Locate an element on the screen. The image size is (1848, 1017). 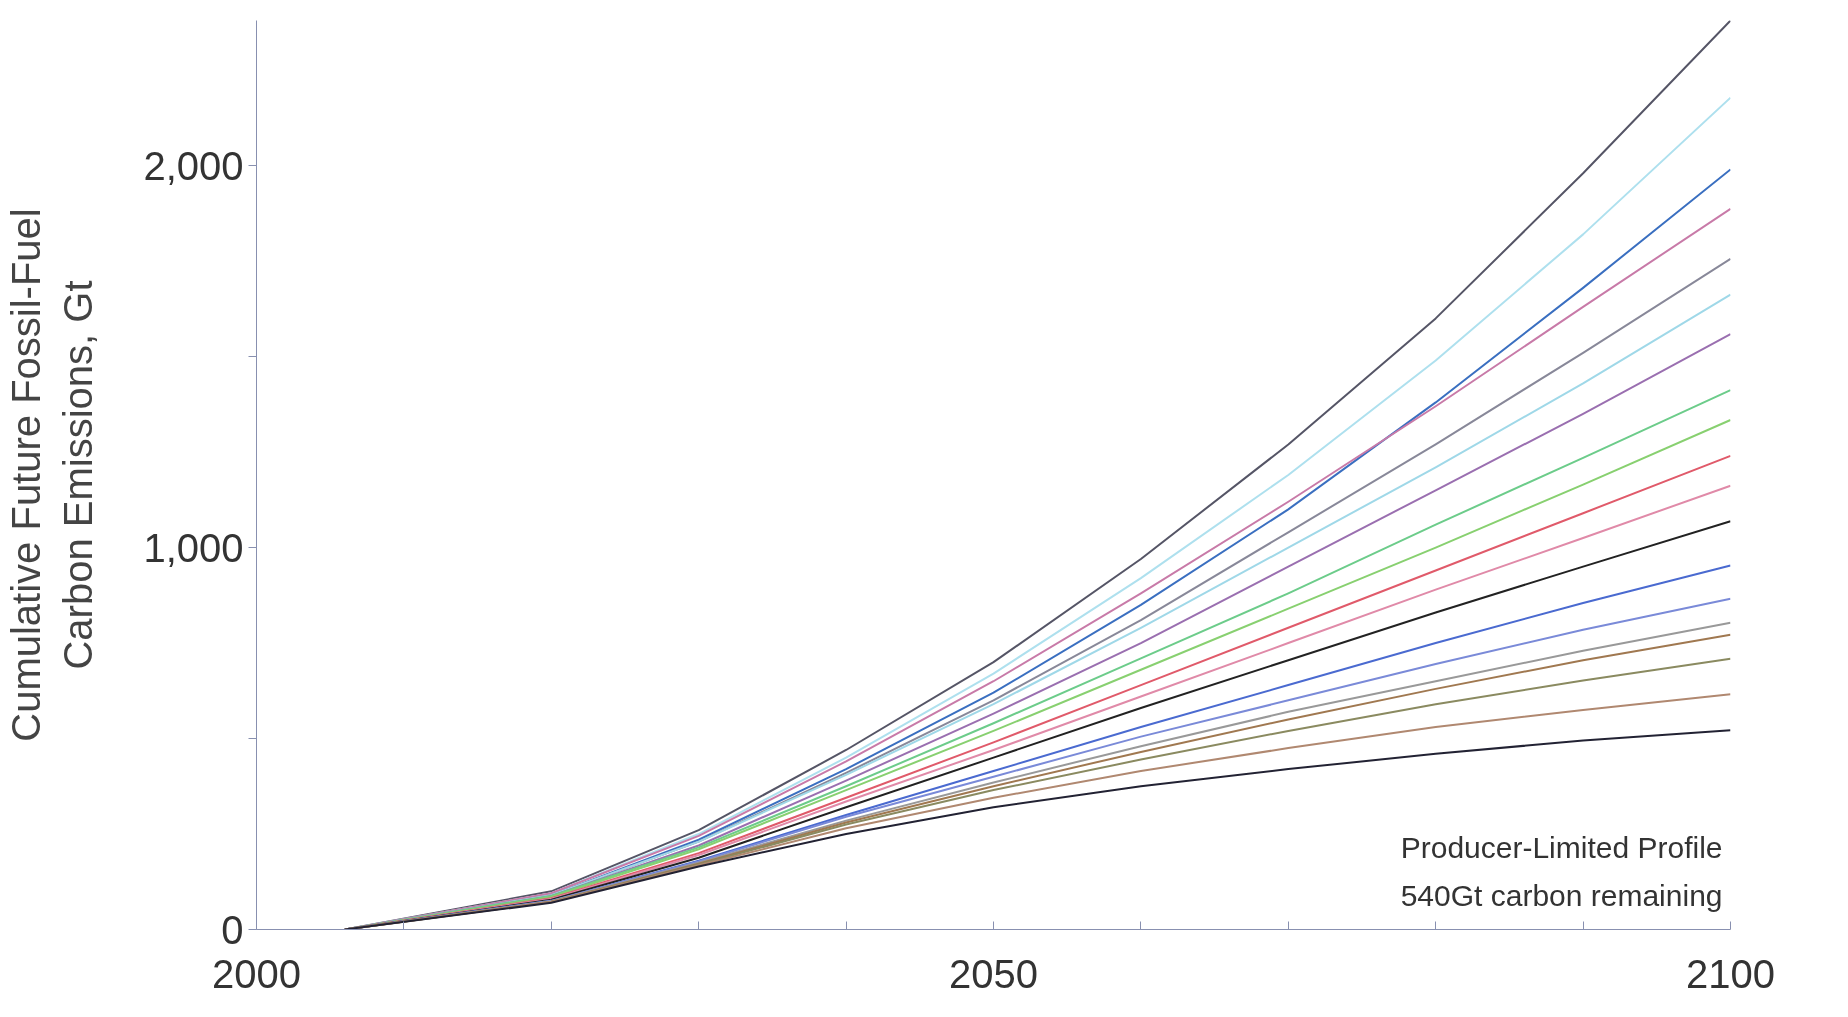
y-tick-label: 1,000 is located at coordinates (193, 547).